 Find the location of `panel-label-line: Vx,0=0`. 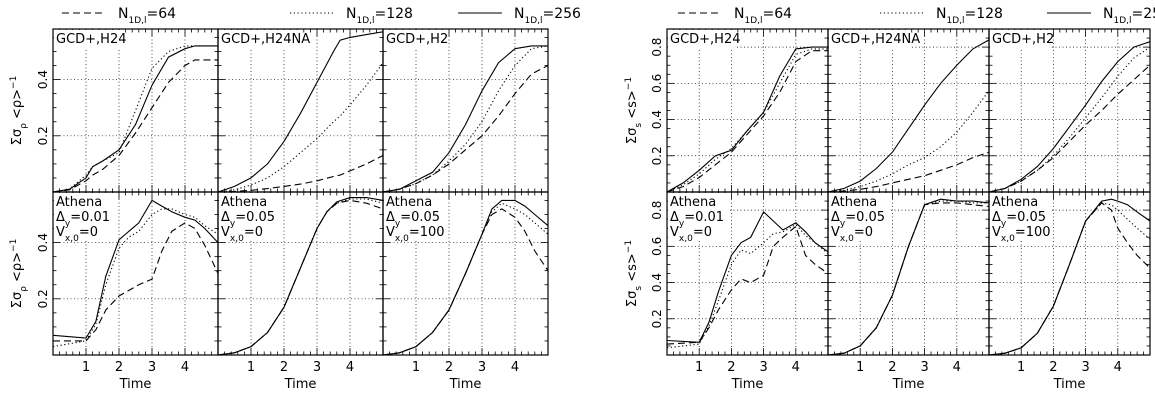

panel-label-line: Vx,0=0 is located at coordinates (77, 234).